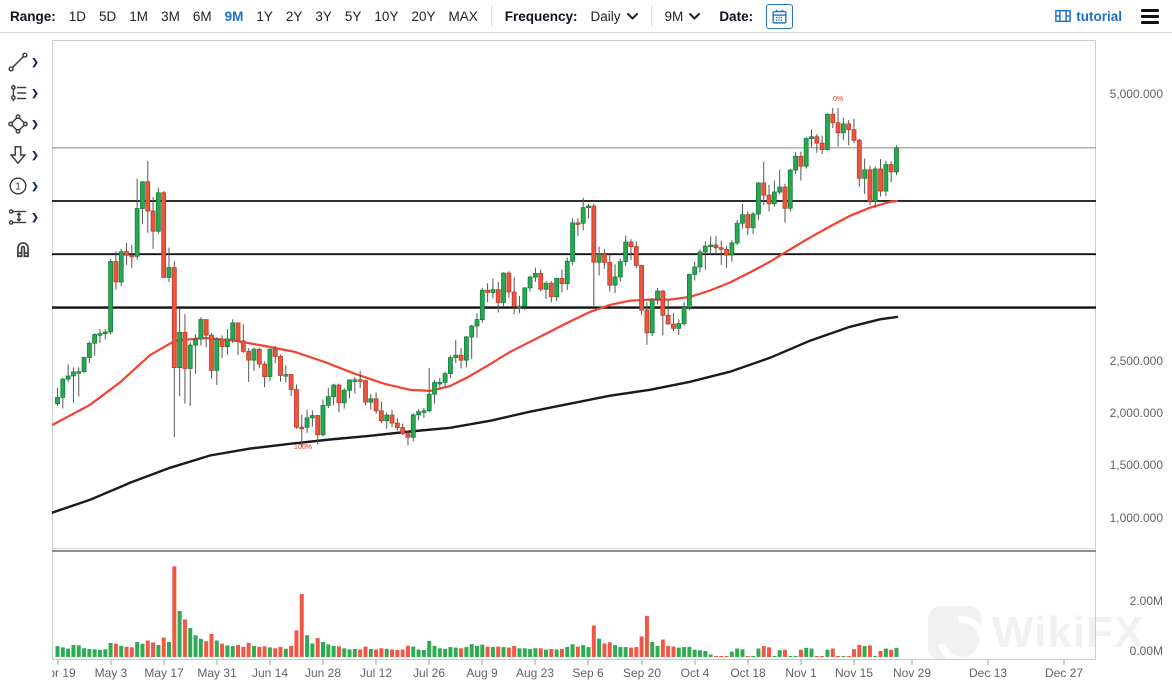 The image size is (1172, 696). Describe the element at coordinates (1063, 16) in the screenshot. I see `video-tutorial-icon` at that location.